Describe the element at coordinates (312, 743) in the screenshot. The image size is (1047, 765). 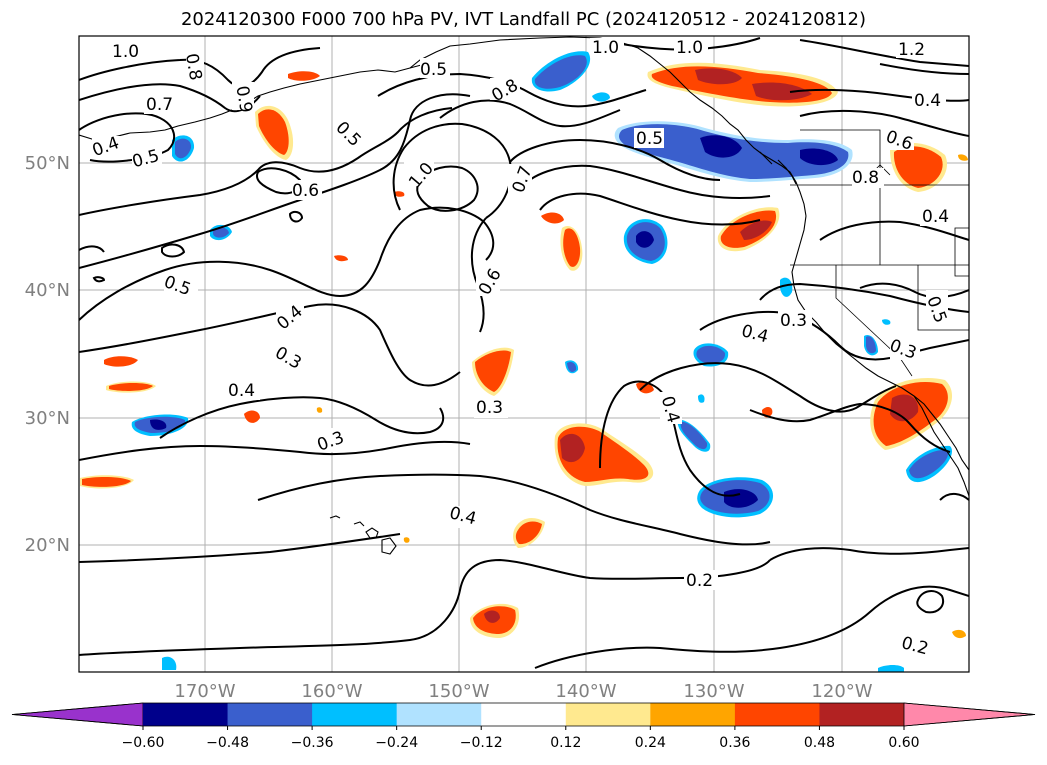
I see `colorbar-tick-label: −0.36` at that location.